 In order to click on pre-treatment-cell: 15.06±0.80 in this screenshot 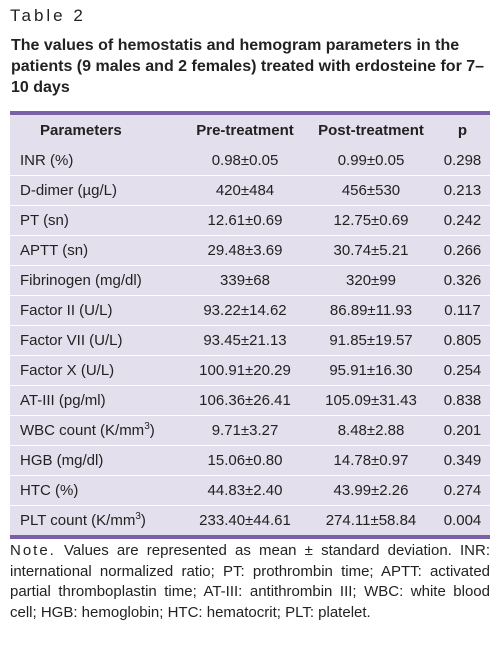, I will do `click(245, 460)`.